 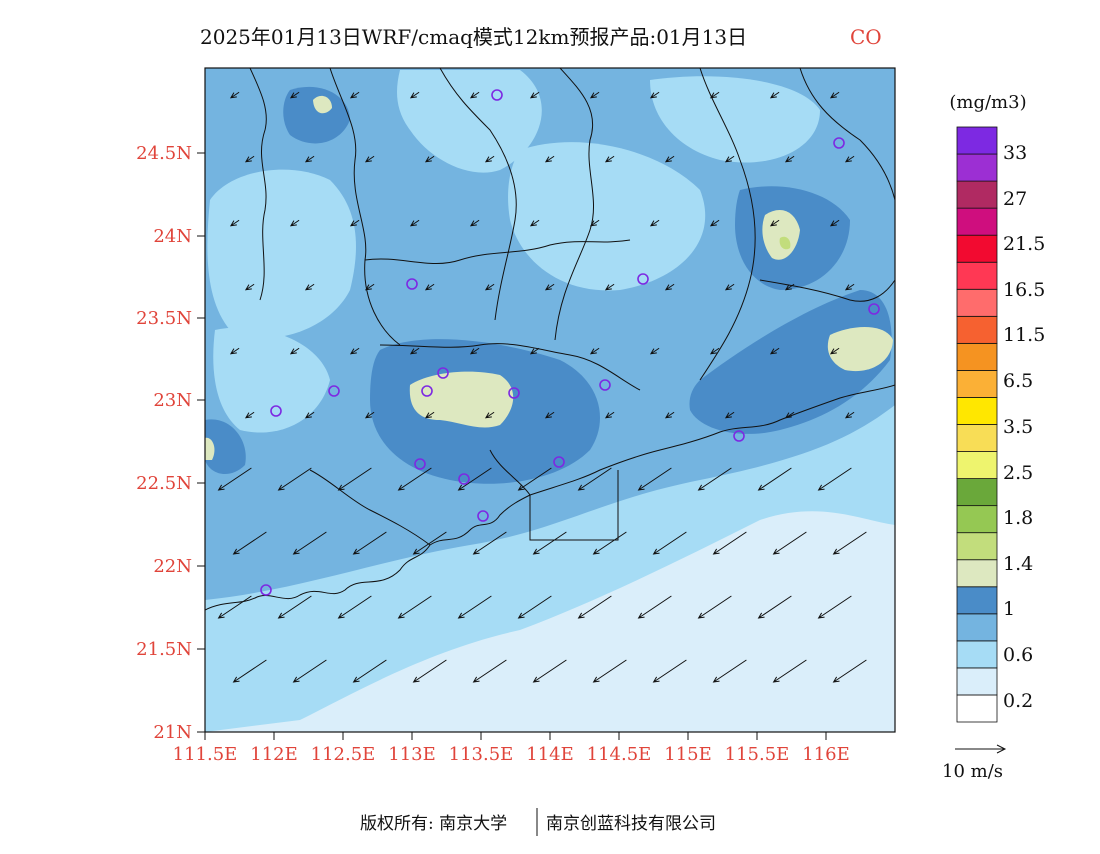 What do you see at coordinates (172, 732) in the screenshot?
I see `lat-tick-label: 21N` at bounding box center [172, 732].